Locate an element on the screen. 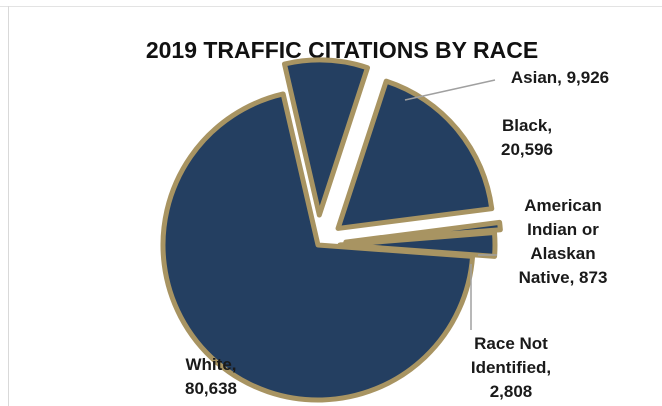 The height and width of the screenshot is (406, 662). slice-label-3: Race Not Identified, 2,808 is located at coordinates (511, 367).